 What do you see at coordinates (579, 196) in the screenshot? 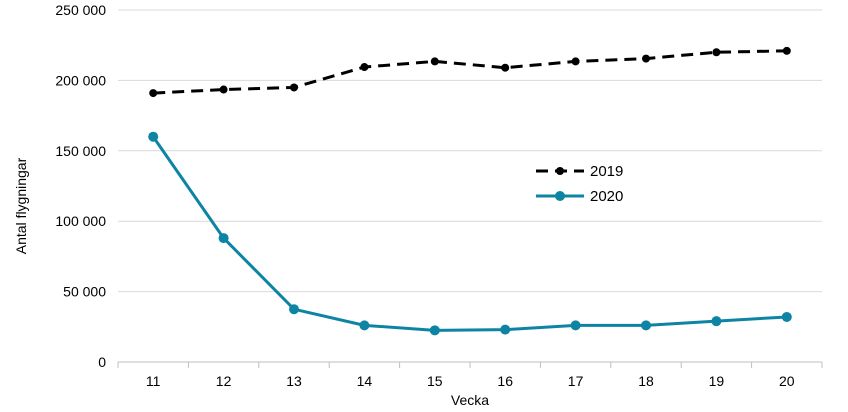
I see `legend-entry: 2020` at bounding box center [579, 196].